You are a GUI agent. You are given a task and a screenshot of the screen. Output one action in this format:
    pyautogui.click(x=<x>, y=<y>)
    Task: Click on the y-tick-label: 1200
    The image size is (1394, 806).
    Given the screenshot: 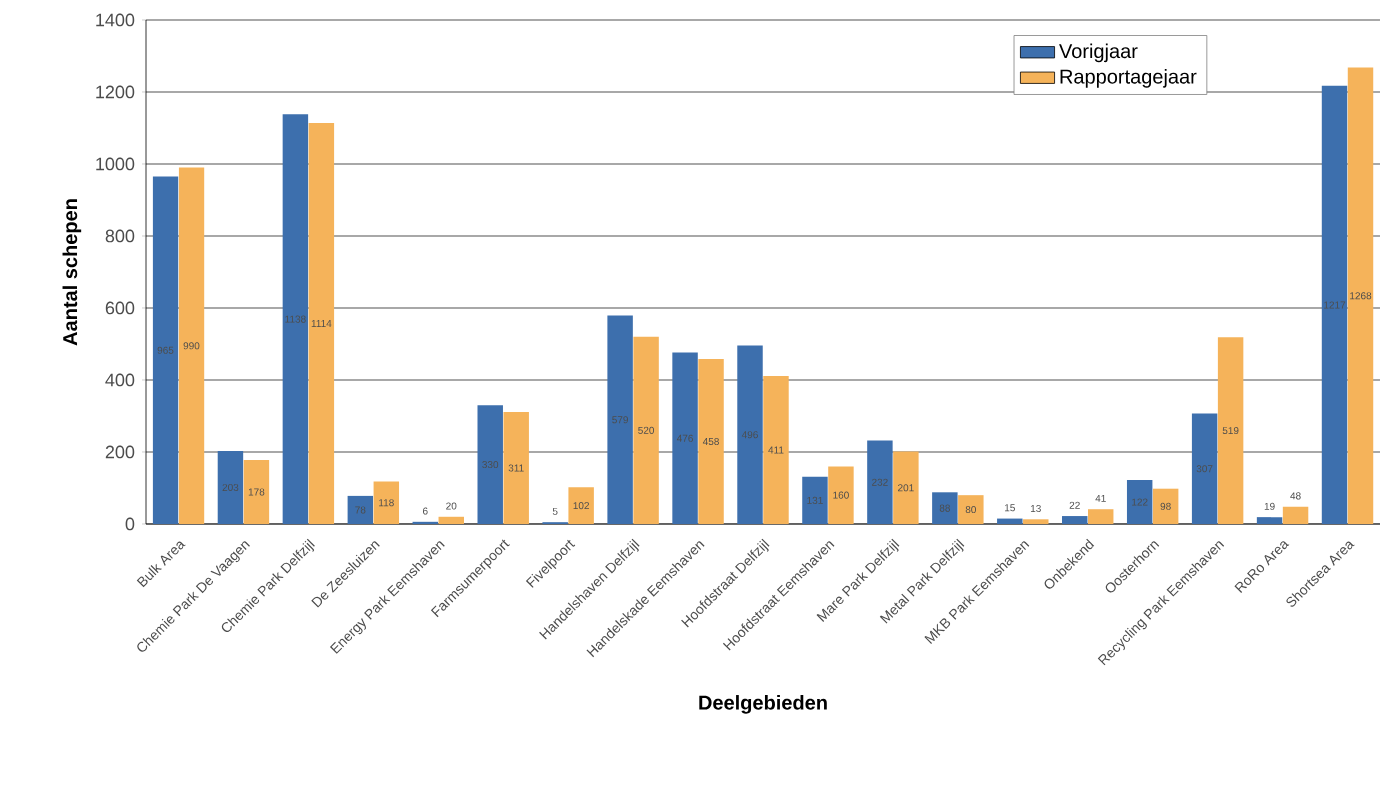 What is the action you would take?
    pyautogui.click(x=115, y=92)
    